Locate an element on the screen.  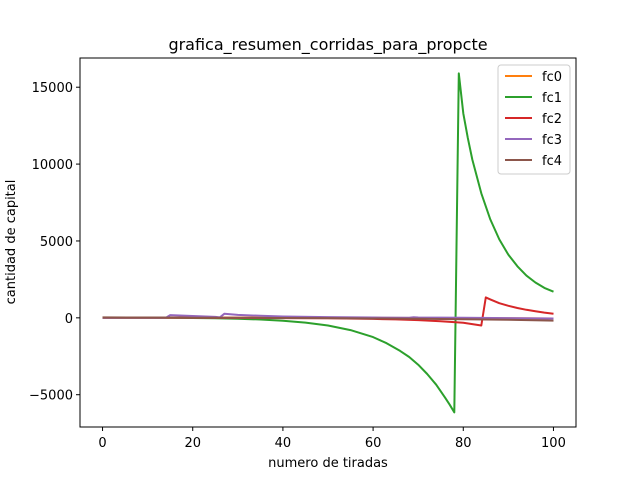
legend-label-fc4: fc4 is located at coordinates (552, 161).